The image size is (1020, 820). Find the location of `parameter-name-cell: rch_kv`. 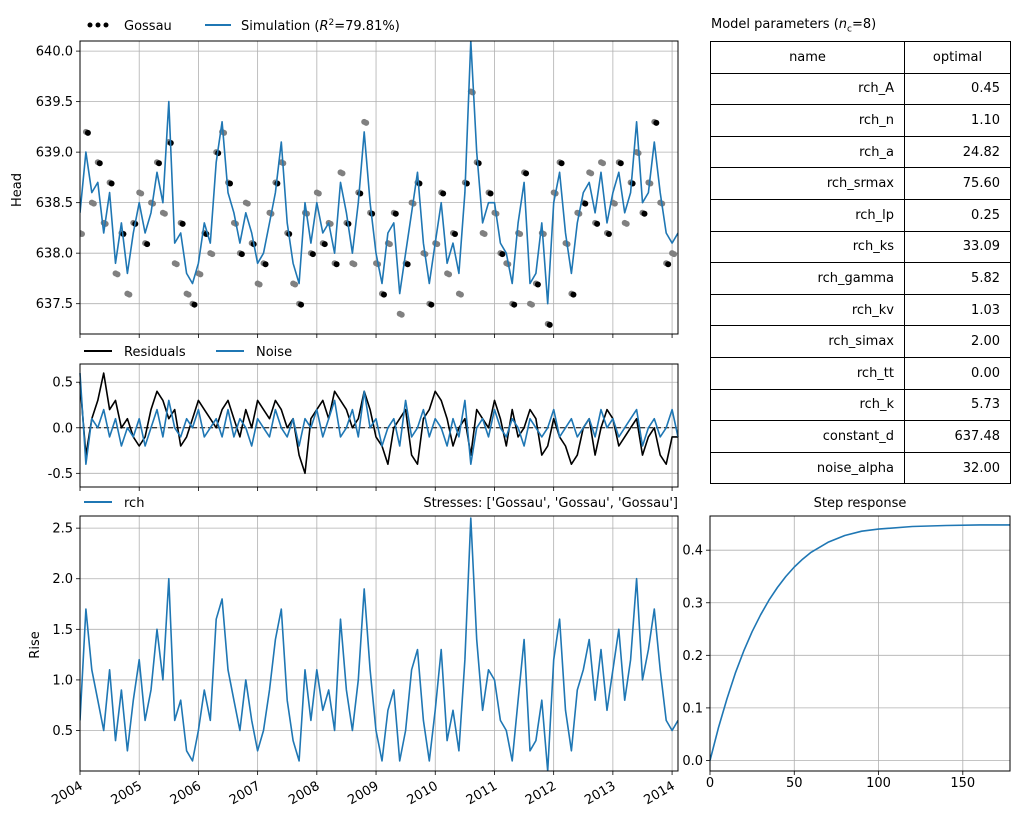

parameter-name-cell: rch_kv is located at coordinates (807, 310).